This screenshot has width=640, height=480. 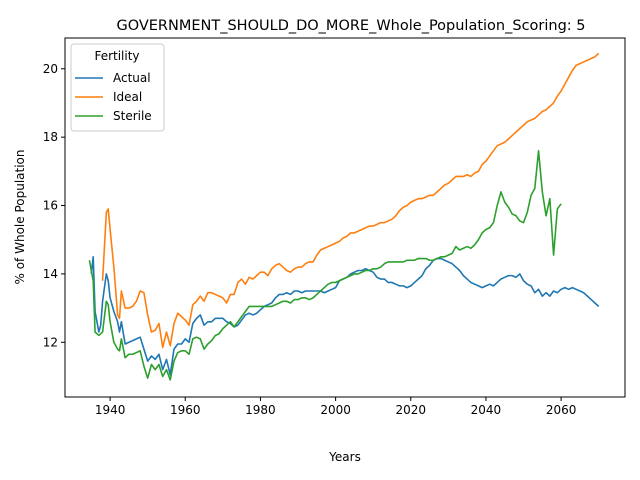 I want to click on x-tick-label: 2040, so click(x=486, y=410).